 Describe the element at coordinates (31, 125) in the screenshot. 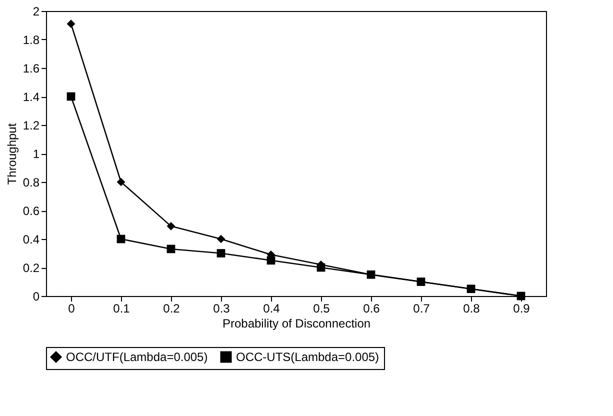

I see `y-tick-label: 1.2` at that location.